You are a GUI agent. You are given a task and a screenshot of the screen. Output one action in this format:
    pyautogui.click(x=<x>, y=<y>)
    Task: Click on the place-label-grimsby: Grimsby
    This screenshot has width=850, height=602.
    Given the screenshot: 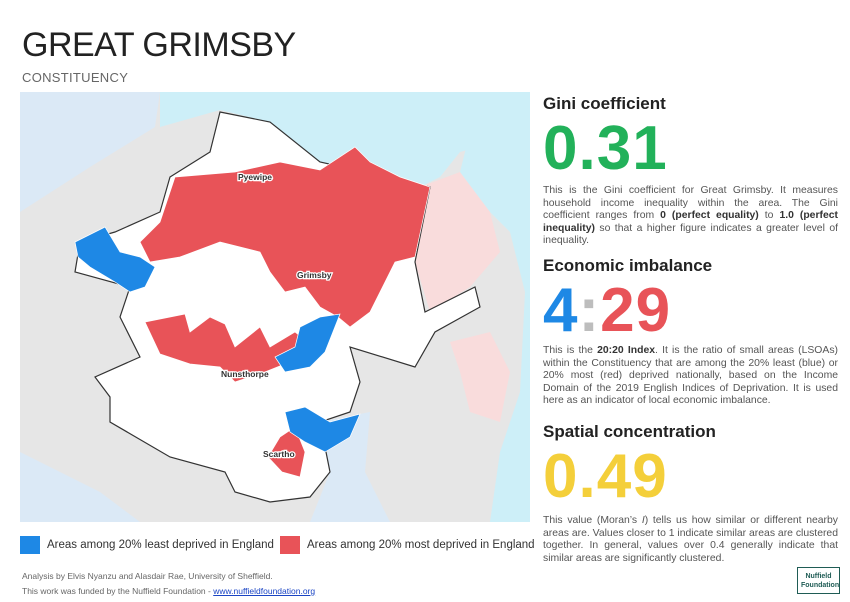 What is the action you would take?
    pyautogui.click(x=314, y=275)
    